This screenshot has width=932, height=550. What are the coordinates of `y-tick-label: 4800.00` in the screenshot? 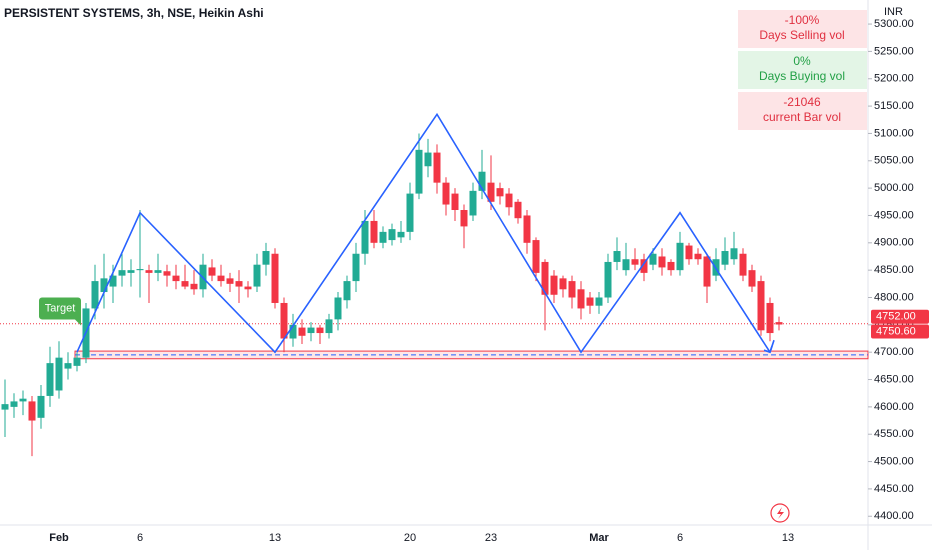 It's located at (894, 297).